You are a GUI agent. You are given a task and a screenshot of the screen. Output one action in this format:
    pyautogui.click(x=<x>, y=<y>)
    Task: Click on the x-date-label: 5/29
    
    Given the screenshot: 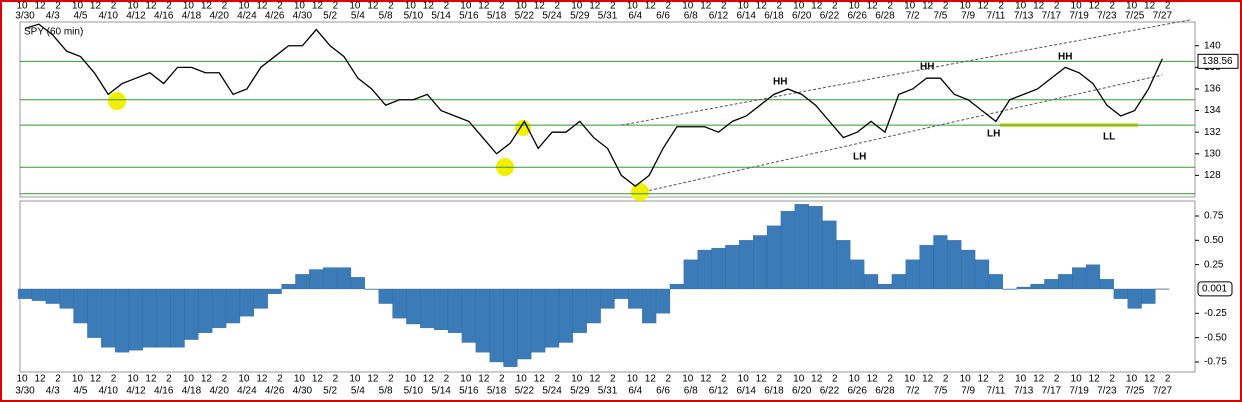 What is the action you would take?
    pyautogui.click(x=580, y=16)
    